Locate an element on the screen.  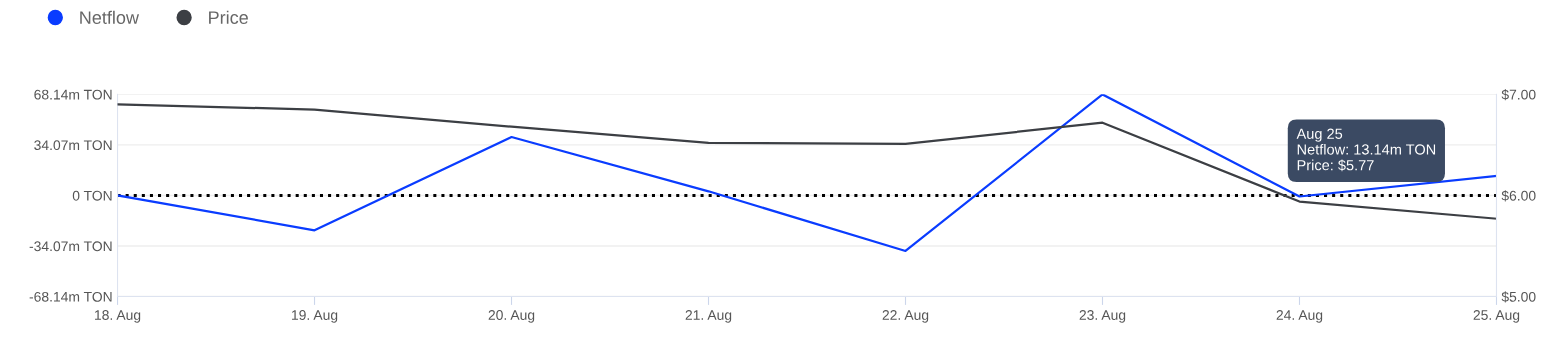
y-tick-label: 34.07m TON is located at coordinates (73, 145).